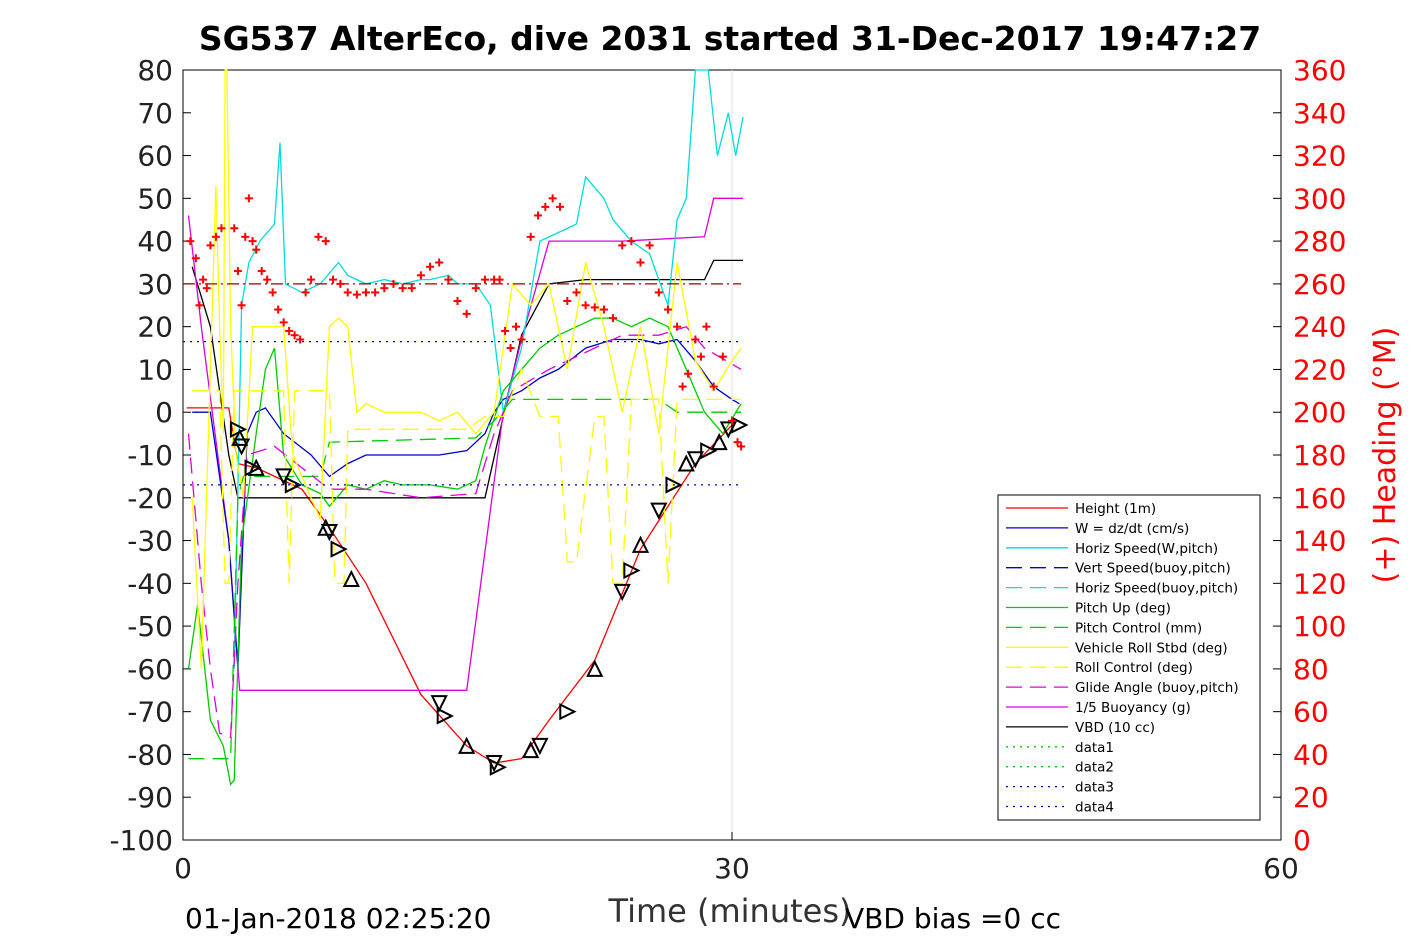 The height and width of the screenshot is (945, 1417). Describe the element at coordinates (1319, 284) in the screenshot. I see `right-tick-label: 260` at that location.